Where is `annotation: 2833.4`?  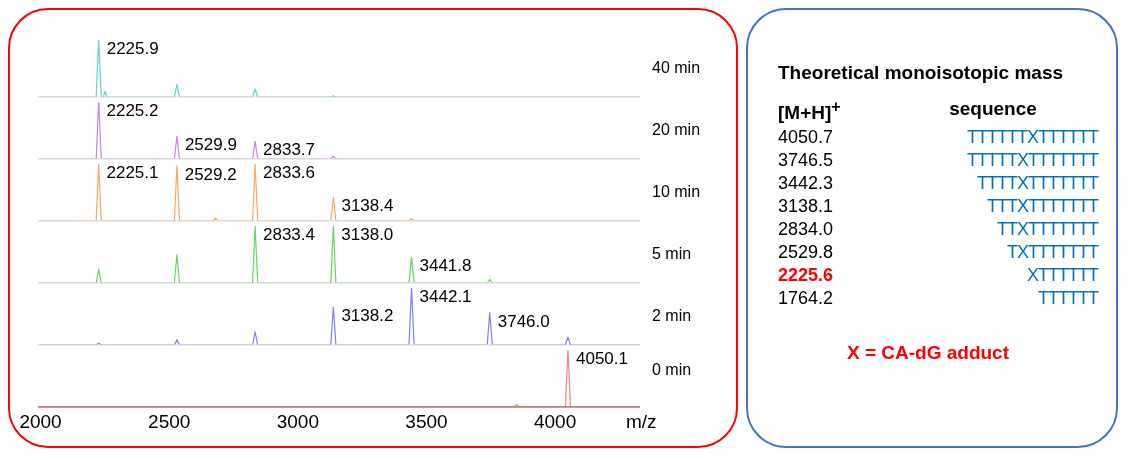 annotation: 2833.4 is located at coordinates (288, 234).